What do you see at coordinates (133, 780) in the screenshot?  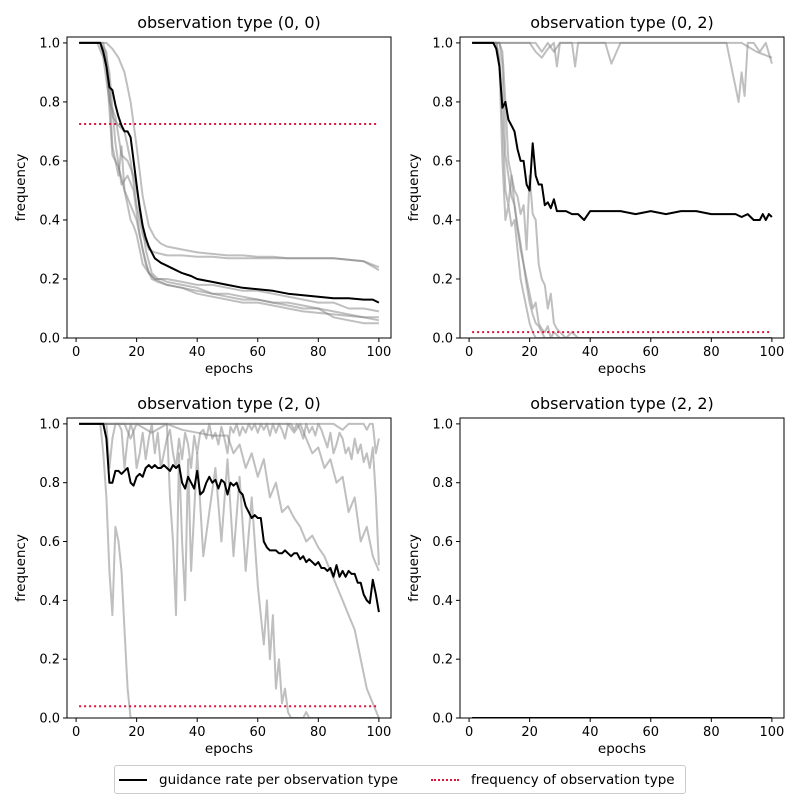 I see `legend-swatch-guidance` at bounding box center [133, 780].